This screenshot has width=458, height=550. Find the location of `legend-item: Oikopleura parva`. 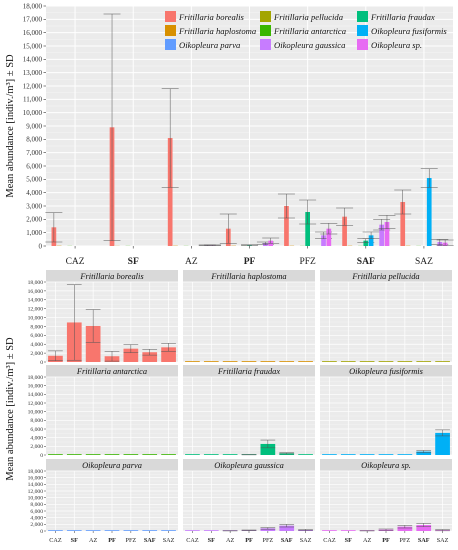

legend-item: Oikopleura parva is located at coordinates (202, 44).